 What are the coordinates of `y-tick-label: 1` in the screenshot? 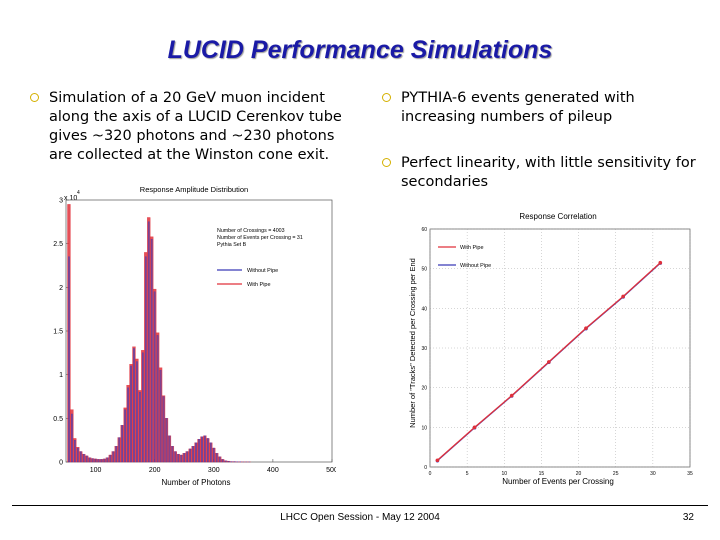 It's located at (61, 375).